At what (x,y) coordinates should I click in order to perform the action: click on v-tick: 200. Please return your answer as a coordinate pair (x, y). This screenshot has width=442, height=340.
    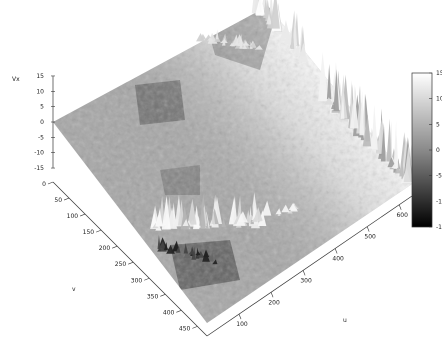
    Looking at the image, I should click on (108, 248).